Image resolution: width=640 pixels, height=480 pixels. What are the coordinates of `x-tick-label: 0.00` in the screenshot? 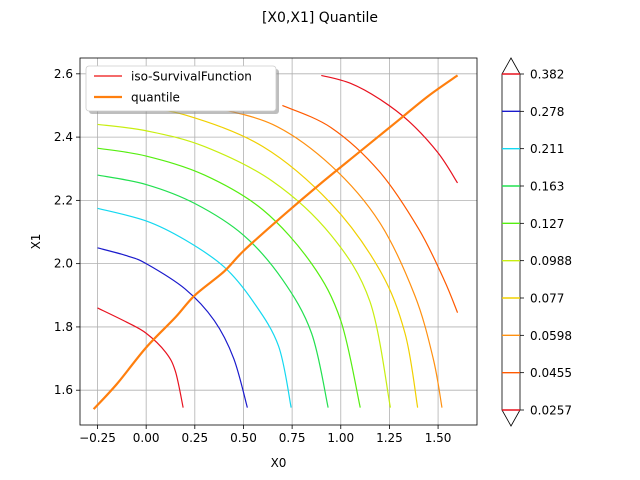 It's located at (146, 438).